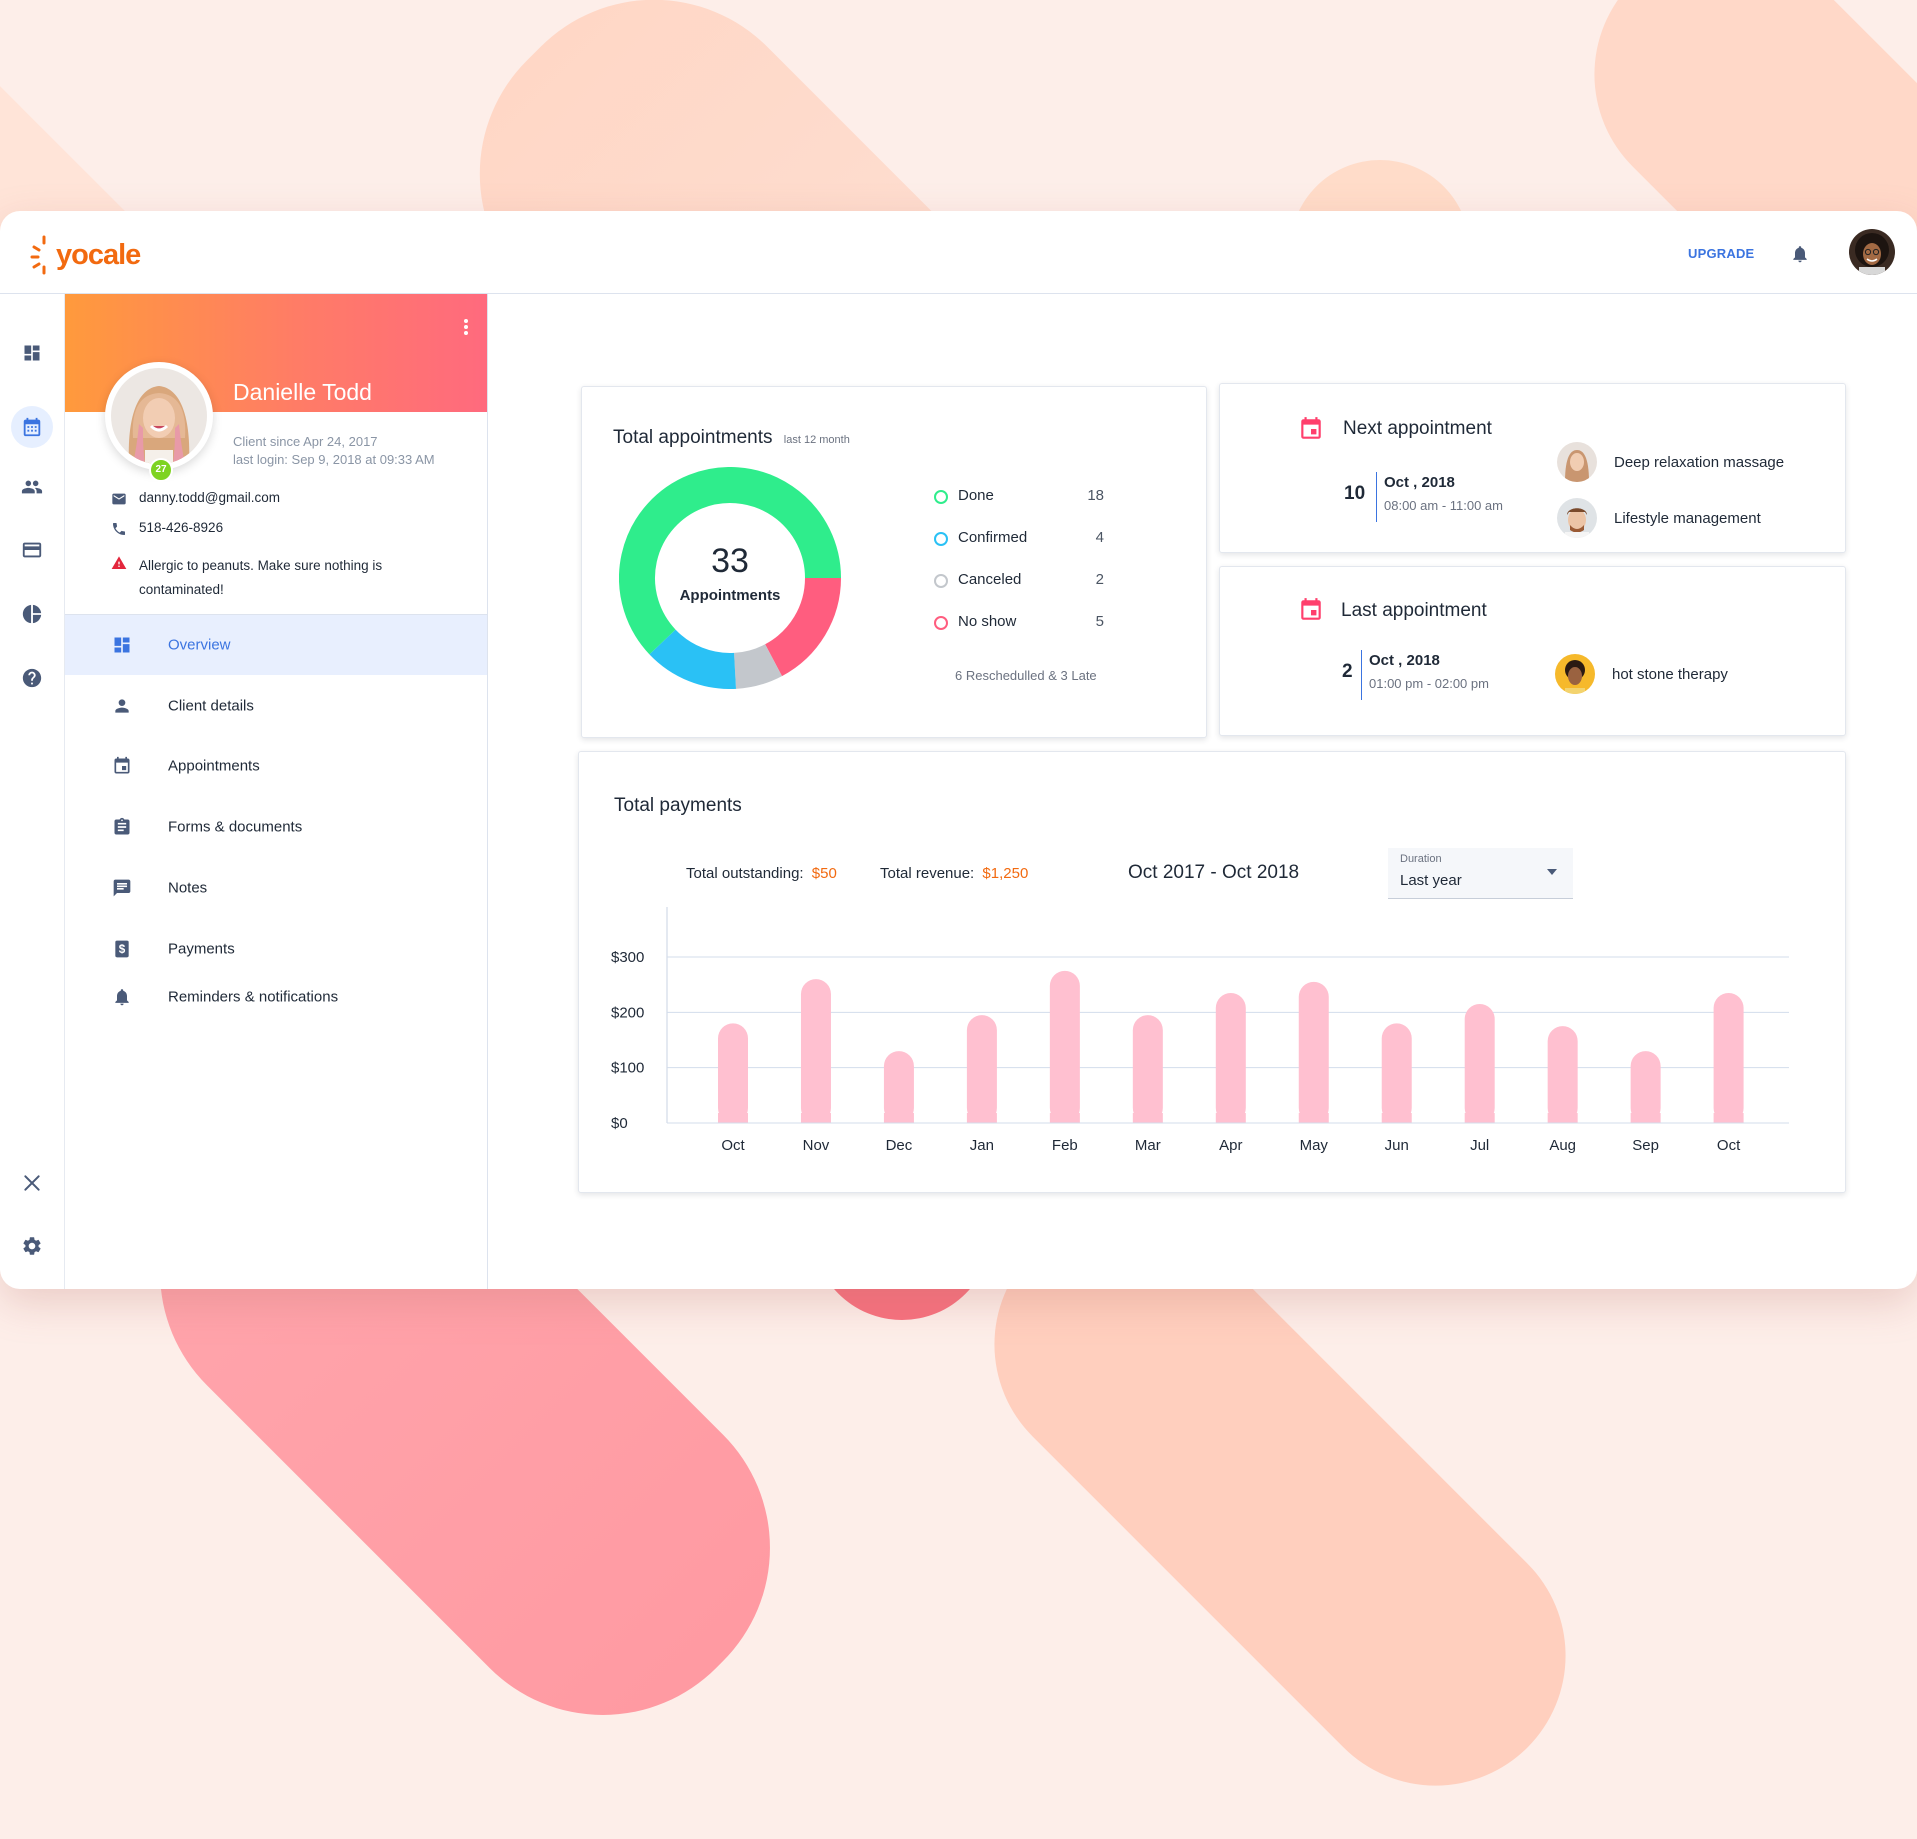 The image size is (1917, 1839). What do you see at coordinates (1641, 674) in the screenshot?
I see `service-item: hot stone therapy` at bounding box center [1641, 674].